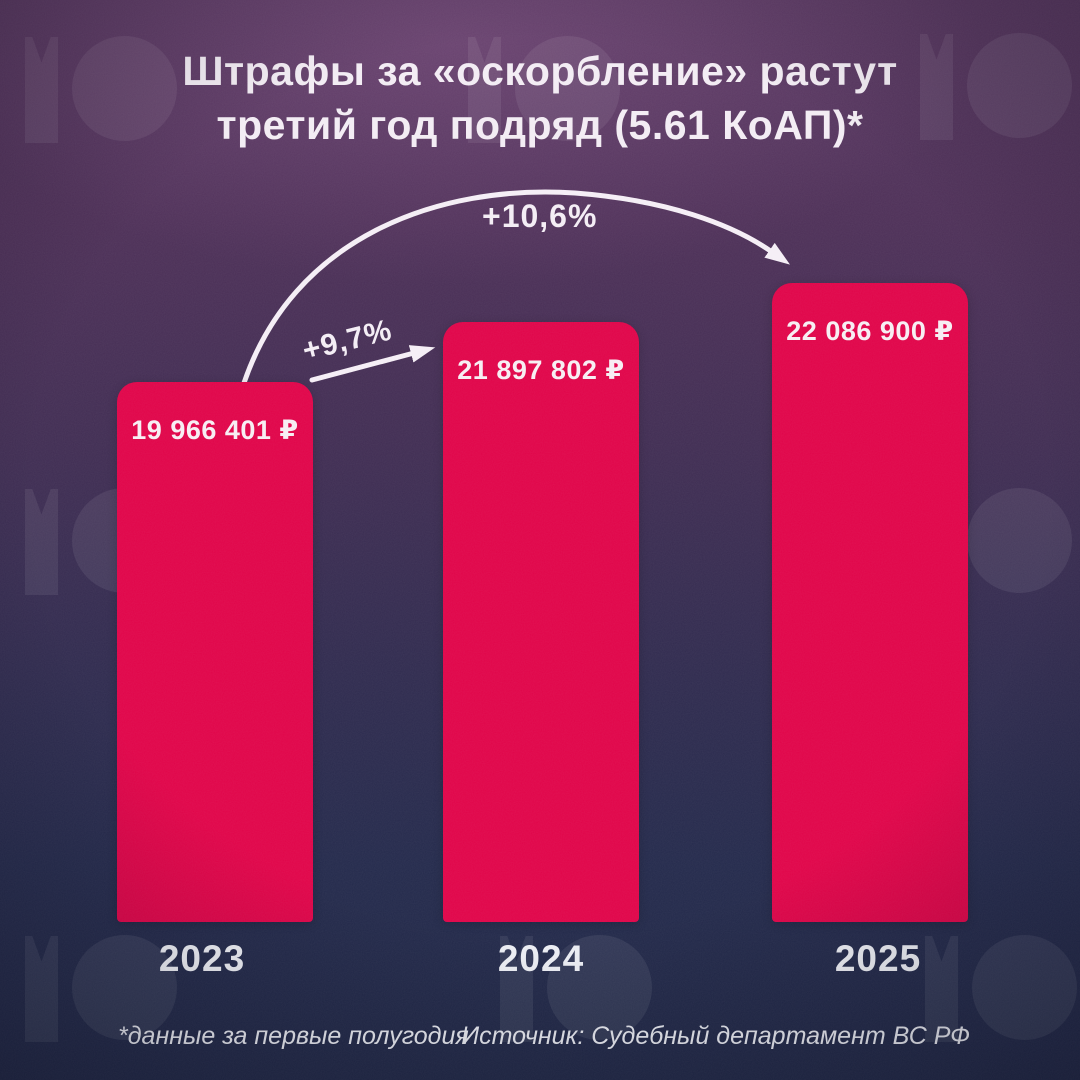 The image size is (1080, 1080). What do you see at coordinates (215, 430) in the screenshot?
I see `bar-value-2023: 19 966 401 ₽` at bounding box center [215, 430].